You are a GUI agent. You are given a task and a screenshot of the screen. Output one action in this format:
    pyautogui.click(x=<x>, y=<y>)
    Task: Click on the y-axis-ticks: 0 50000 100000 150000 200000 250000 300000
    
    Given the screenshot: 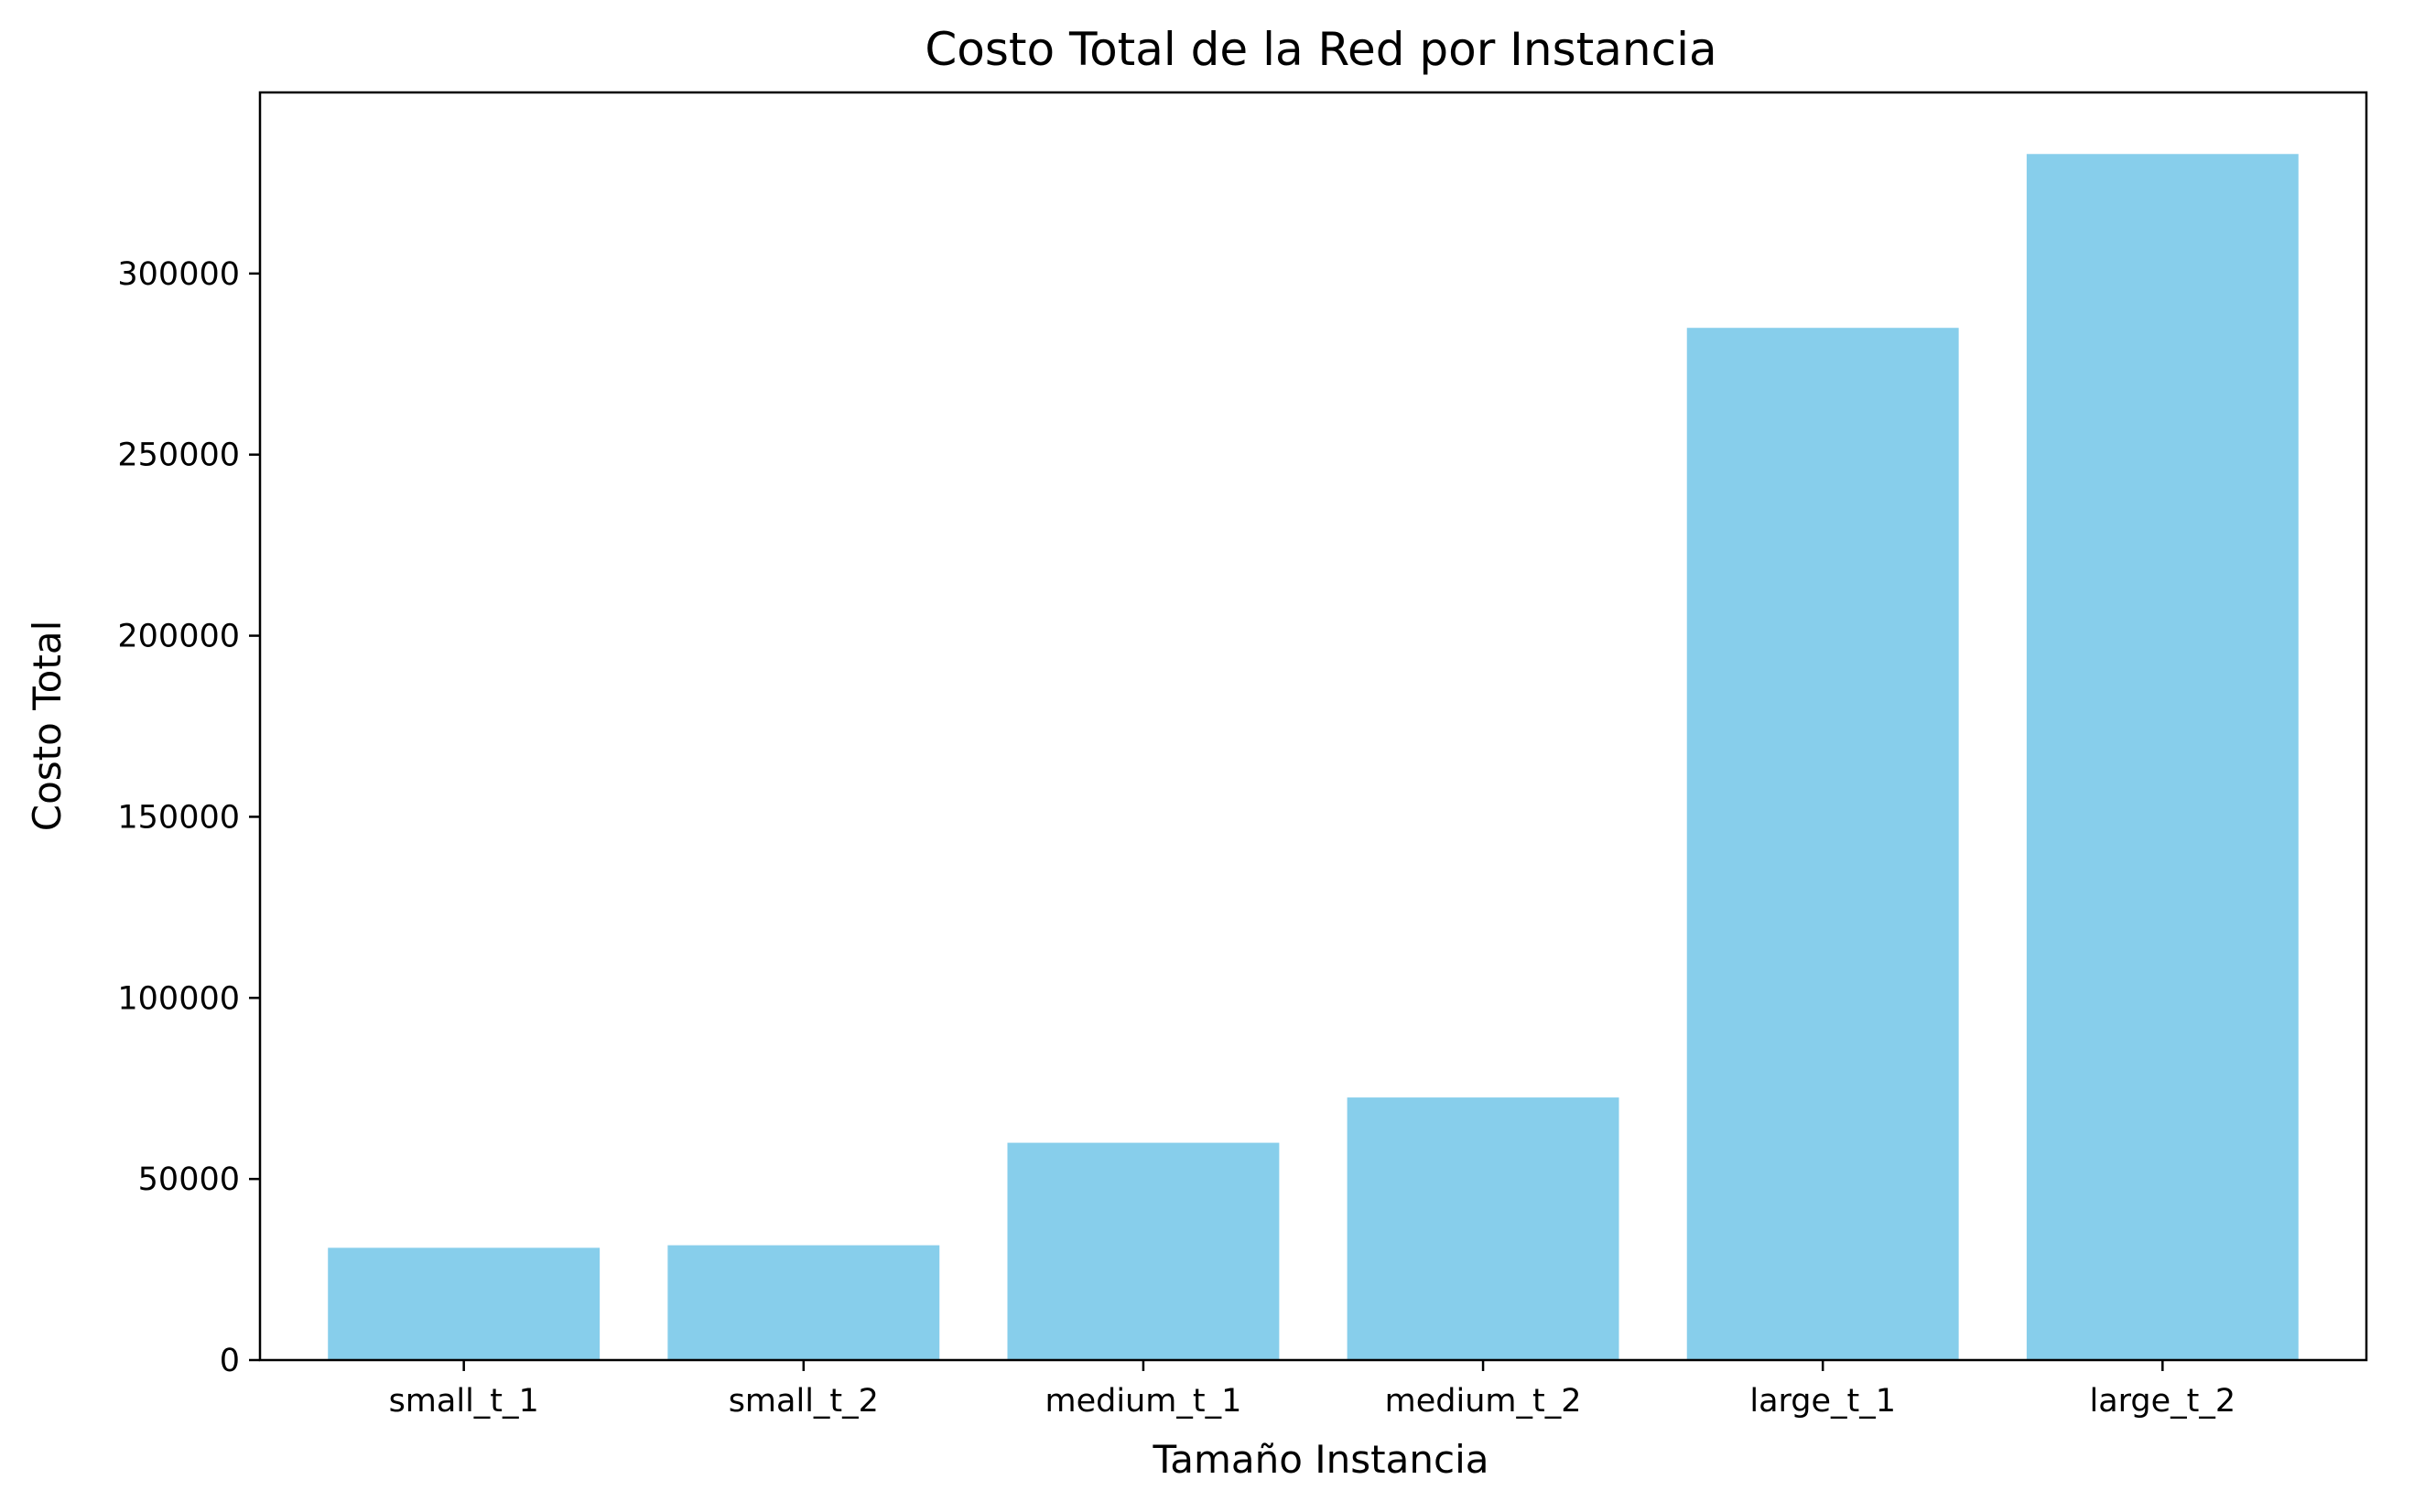 What is the action you would take?
    pyautogui.click(x=188, y=817)
    